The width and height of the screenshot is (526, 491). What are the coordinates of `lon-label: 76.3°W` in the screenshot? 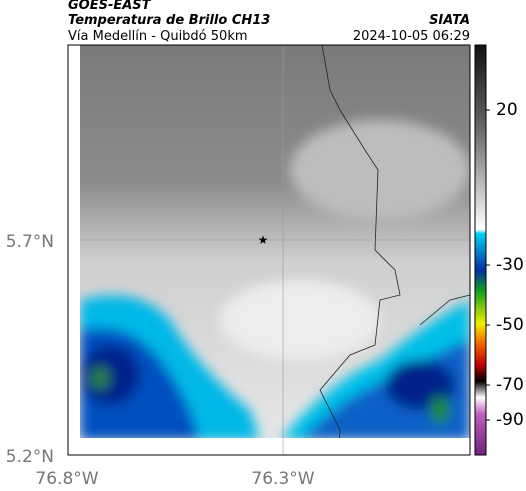 It's located at (282, 479).